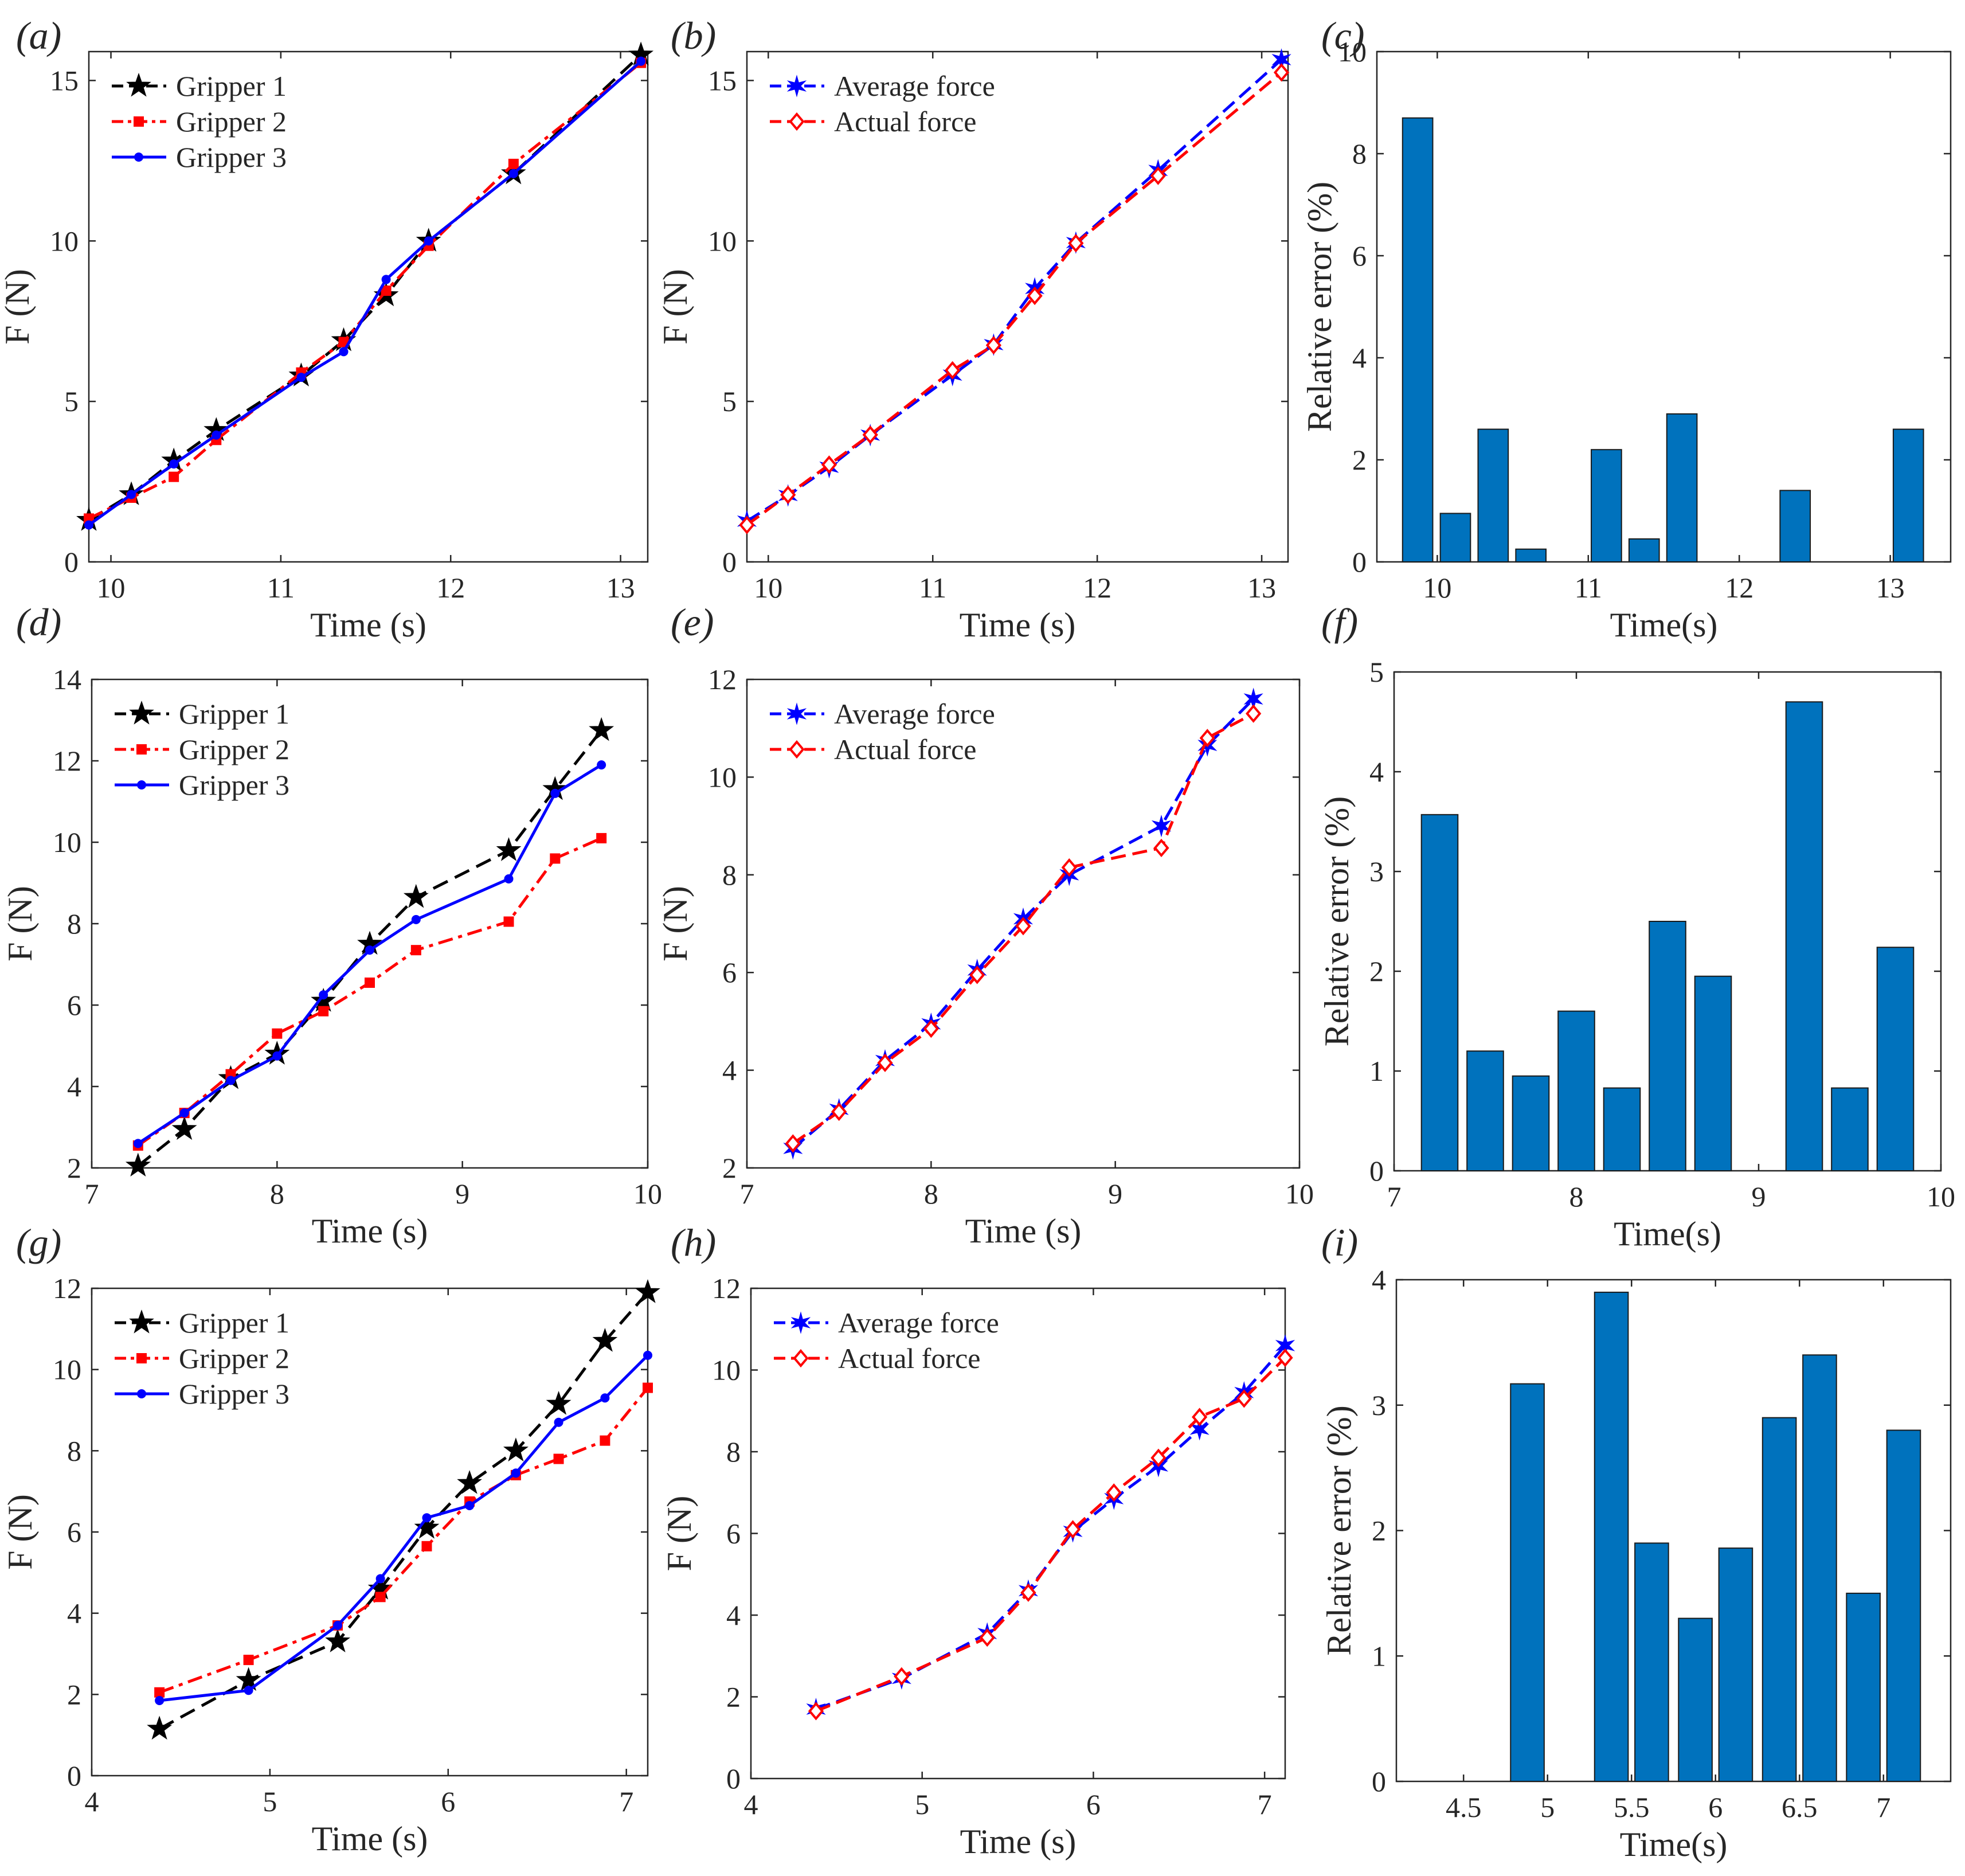 The height and width of the screenshot is (1876, 1965). Describe the element at coordinates (1664, 625) in the screenshot. I see `x-axis-label: Time(s)` at that location.